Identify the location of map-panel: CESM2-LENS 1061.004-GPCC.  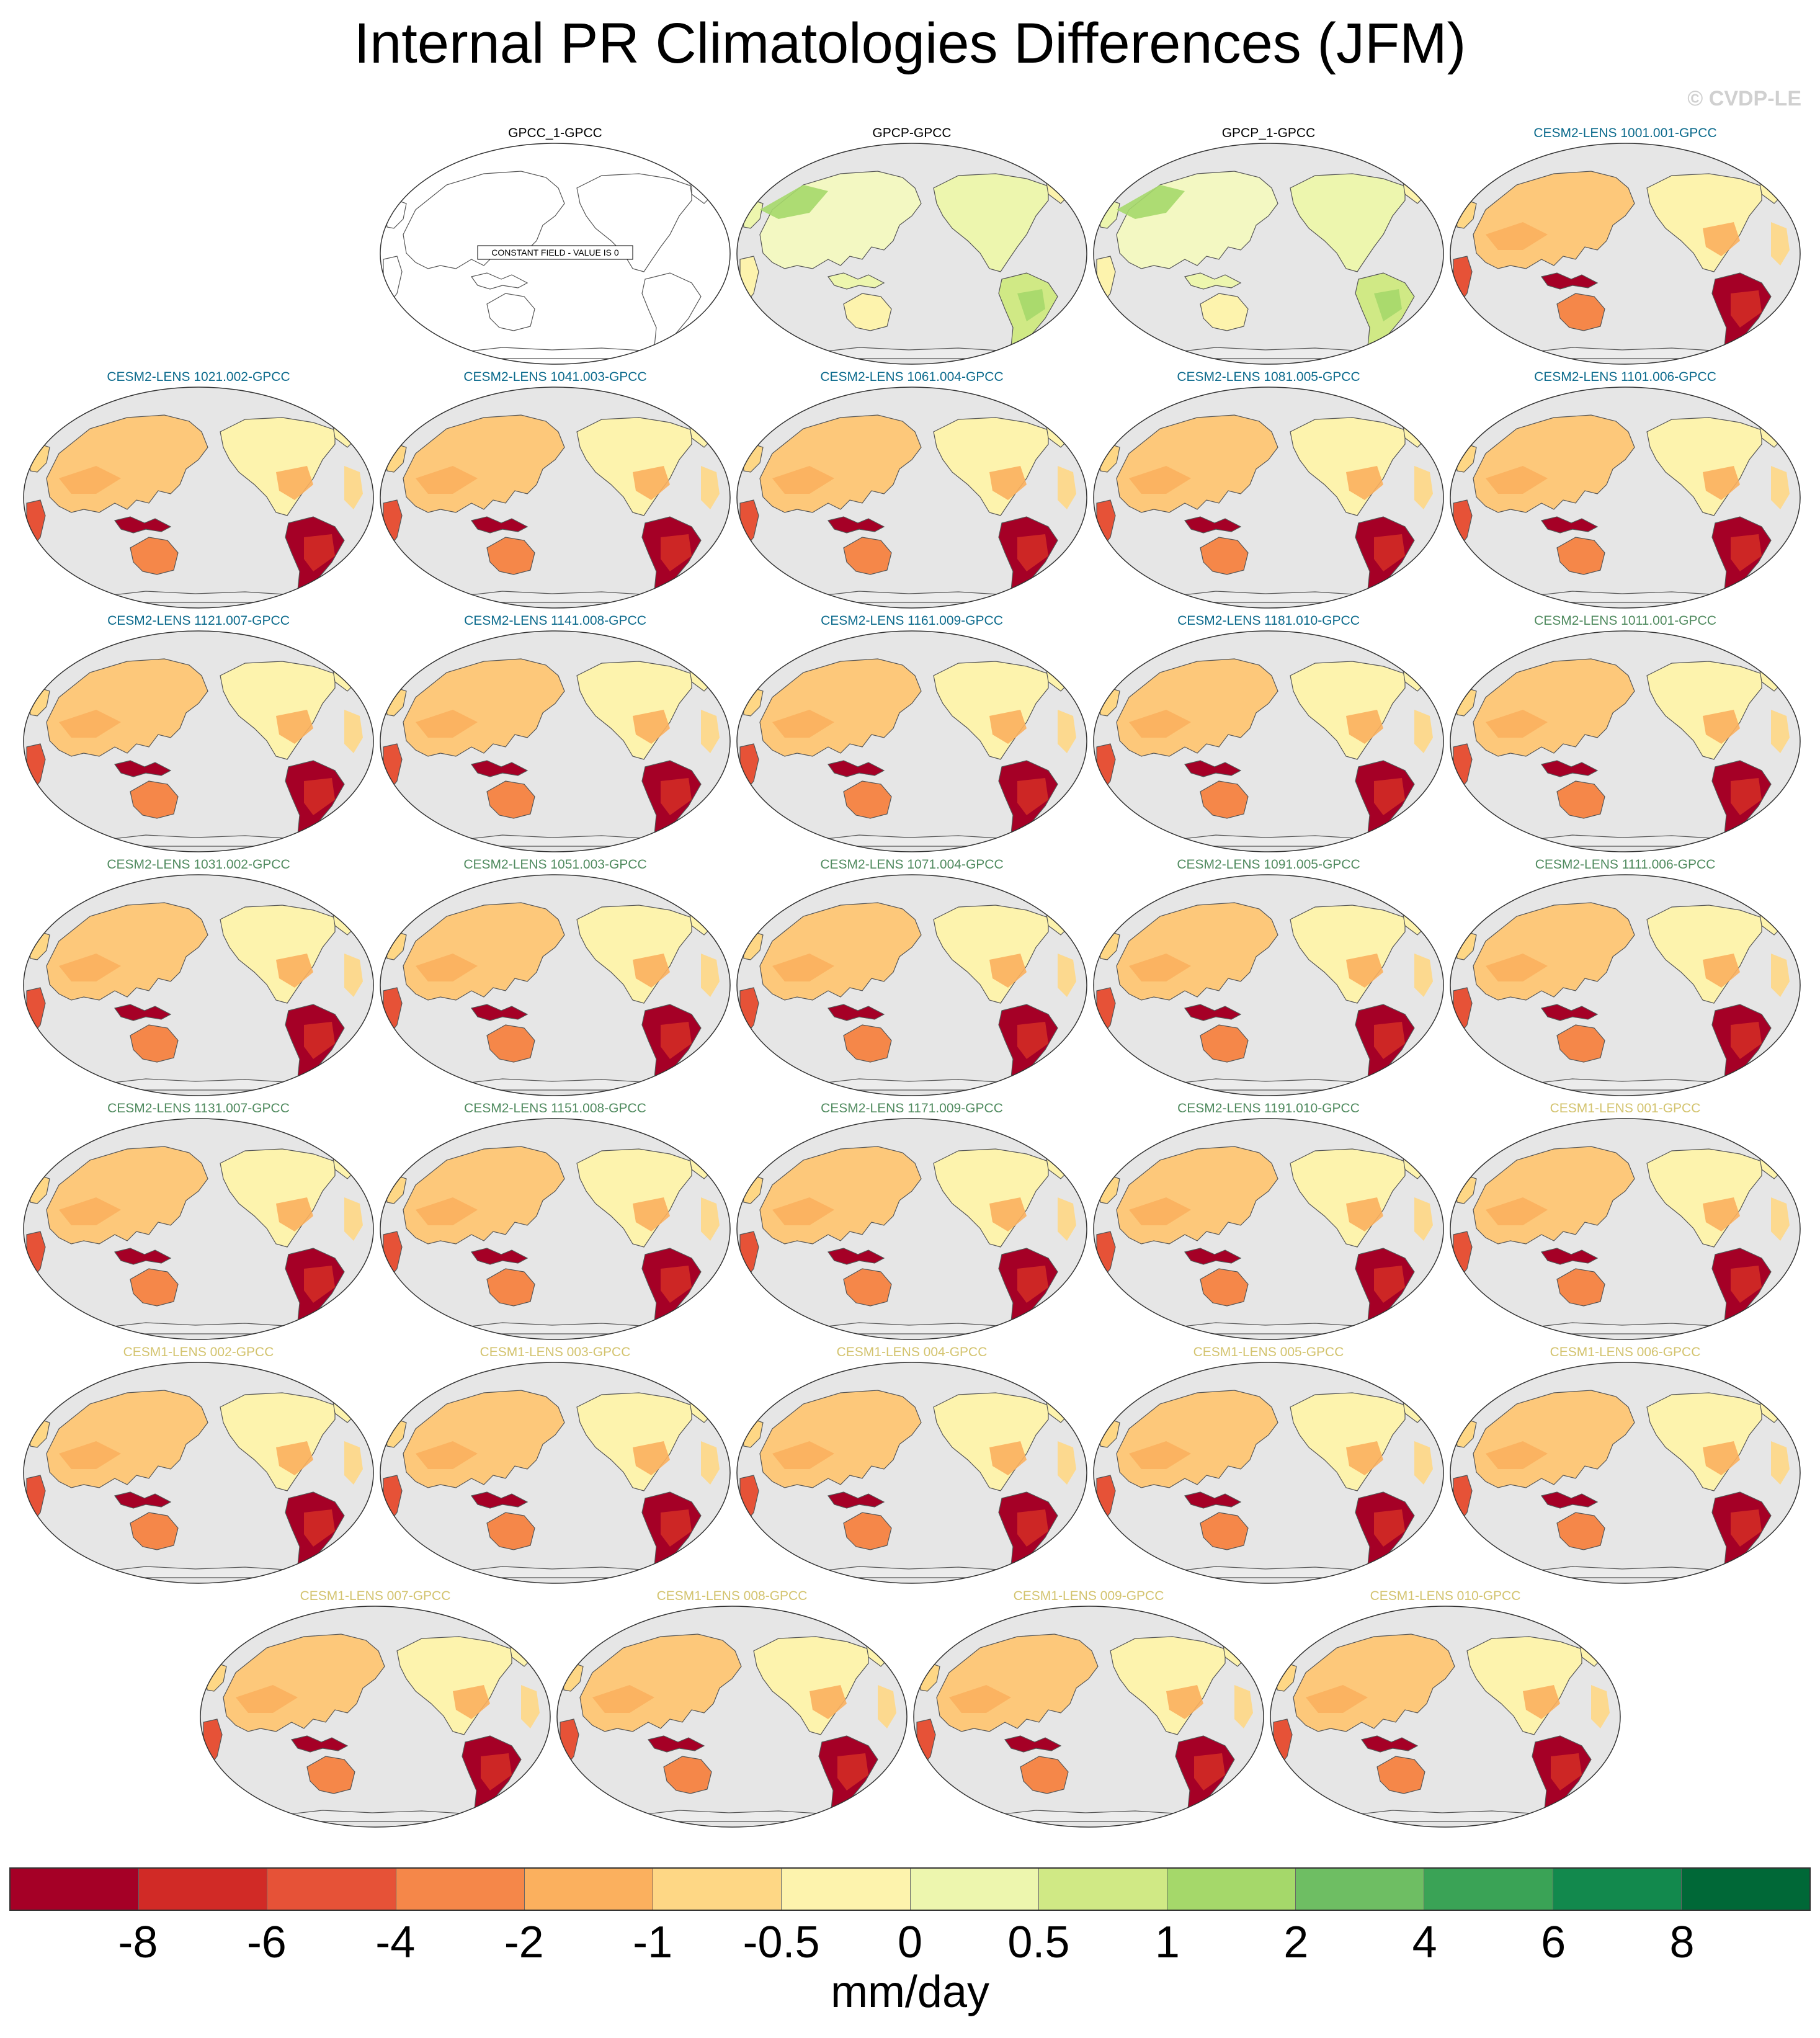
(912, 489).